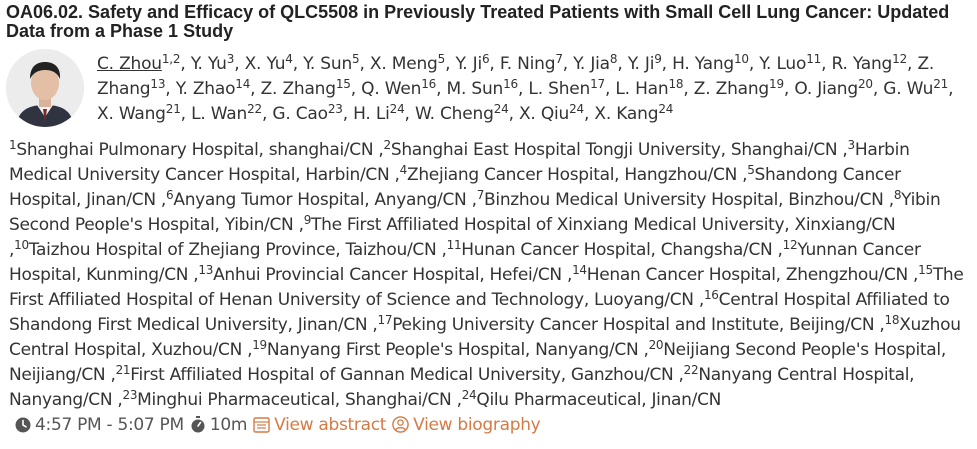 Image resolution: width=977 pixels, height=449 pixels. I want to click on author: X. Wang21, so click(139, 113).